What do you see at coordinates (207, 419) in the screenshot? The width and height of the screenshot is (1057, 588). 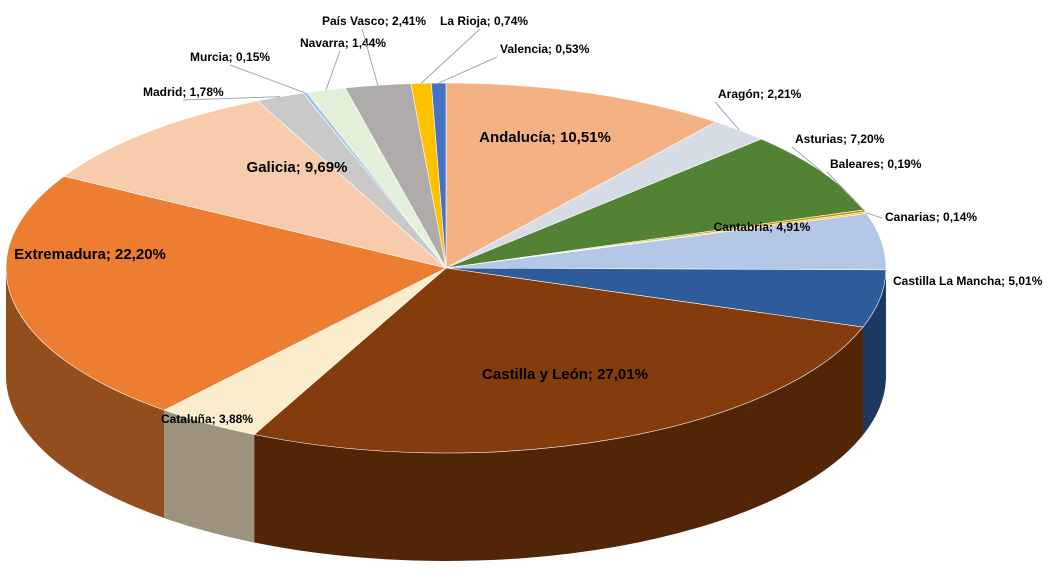 I see `data-label: Cataluña; 3,88%` at bounding box center [207, 419].